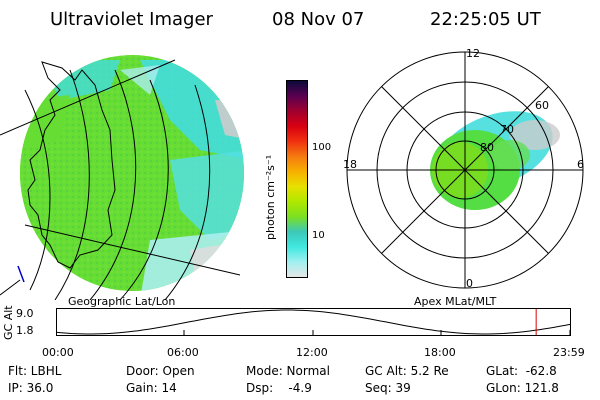  Describe the element at coordinates (521, 371) in the screenshot. I see `info-glat: GLat: -62.8` at that location.